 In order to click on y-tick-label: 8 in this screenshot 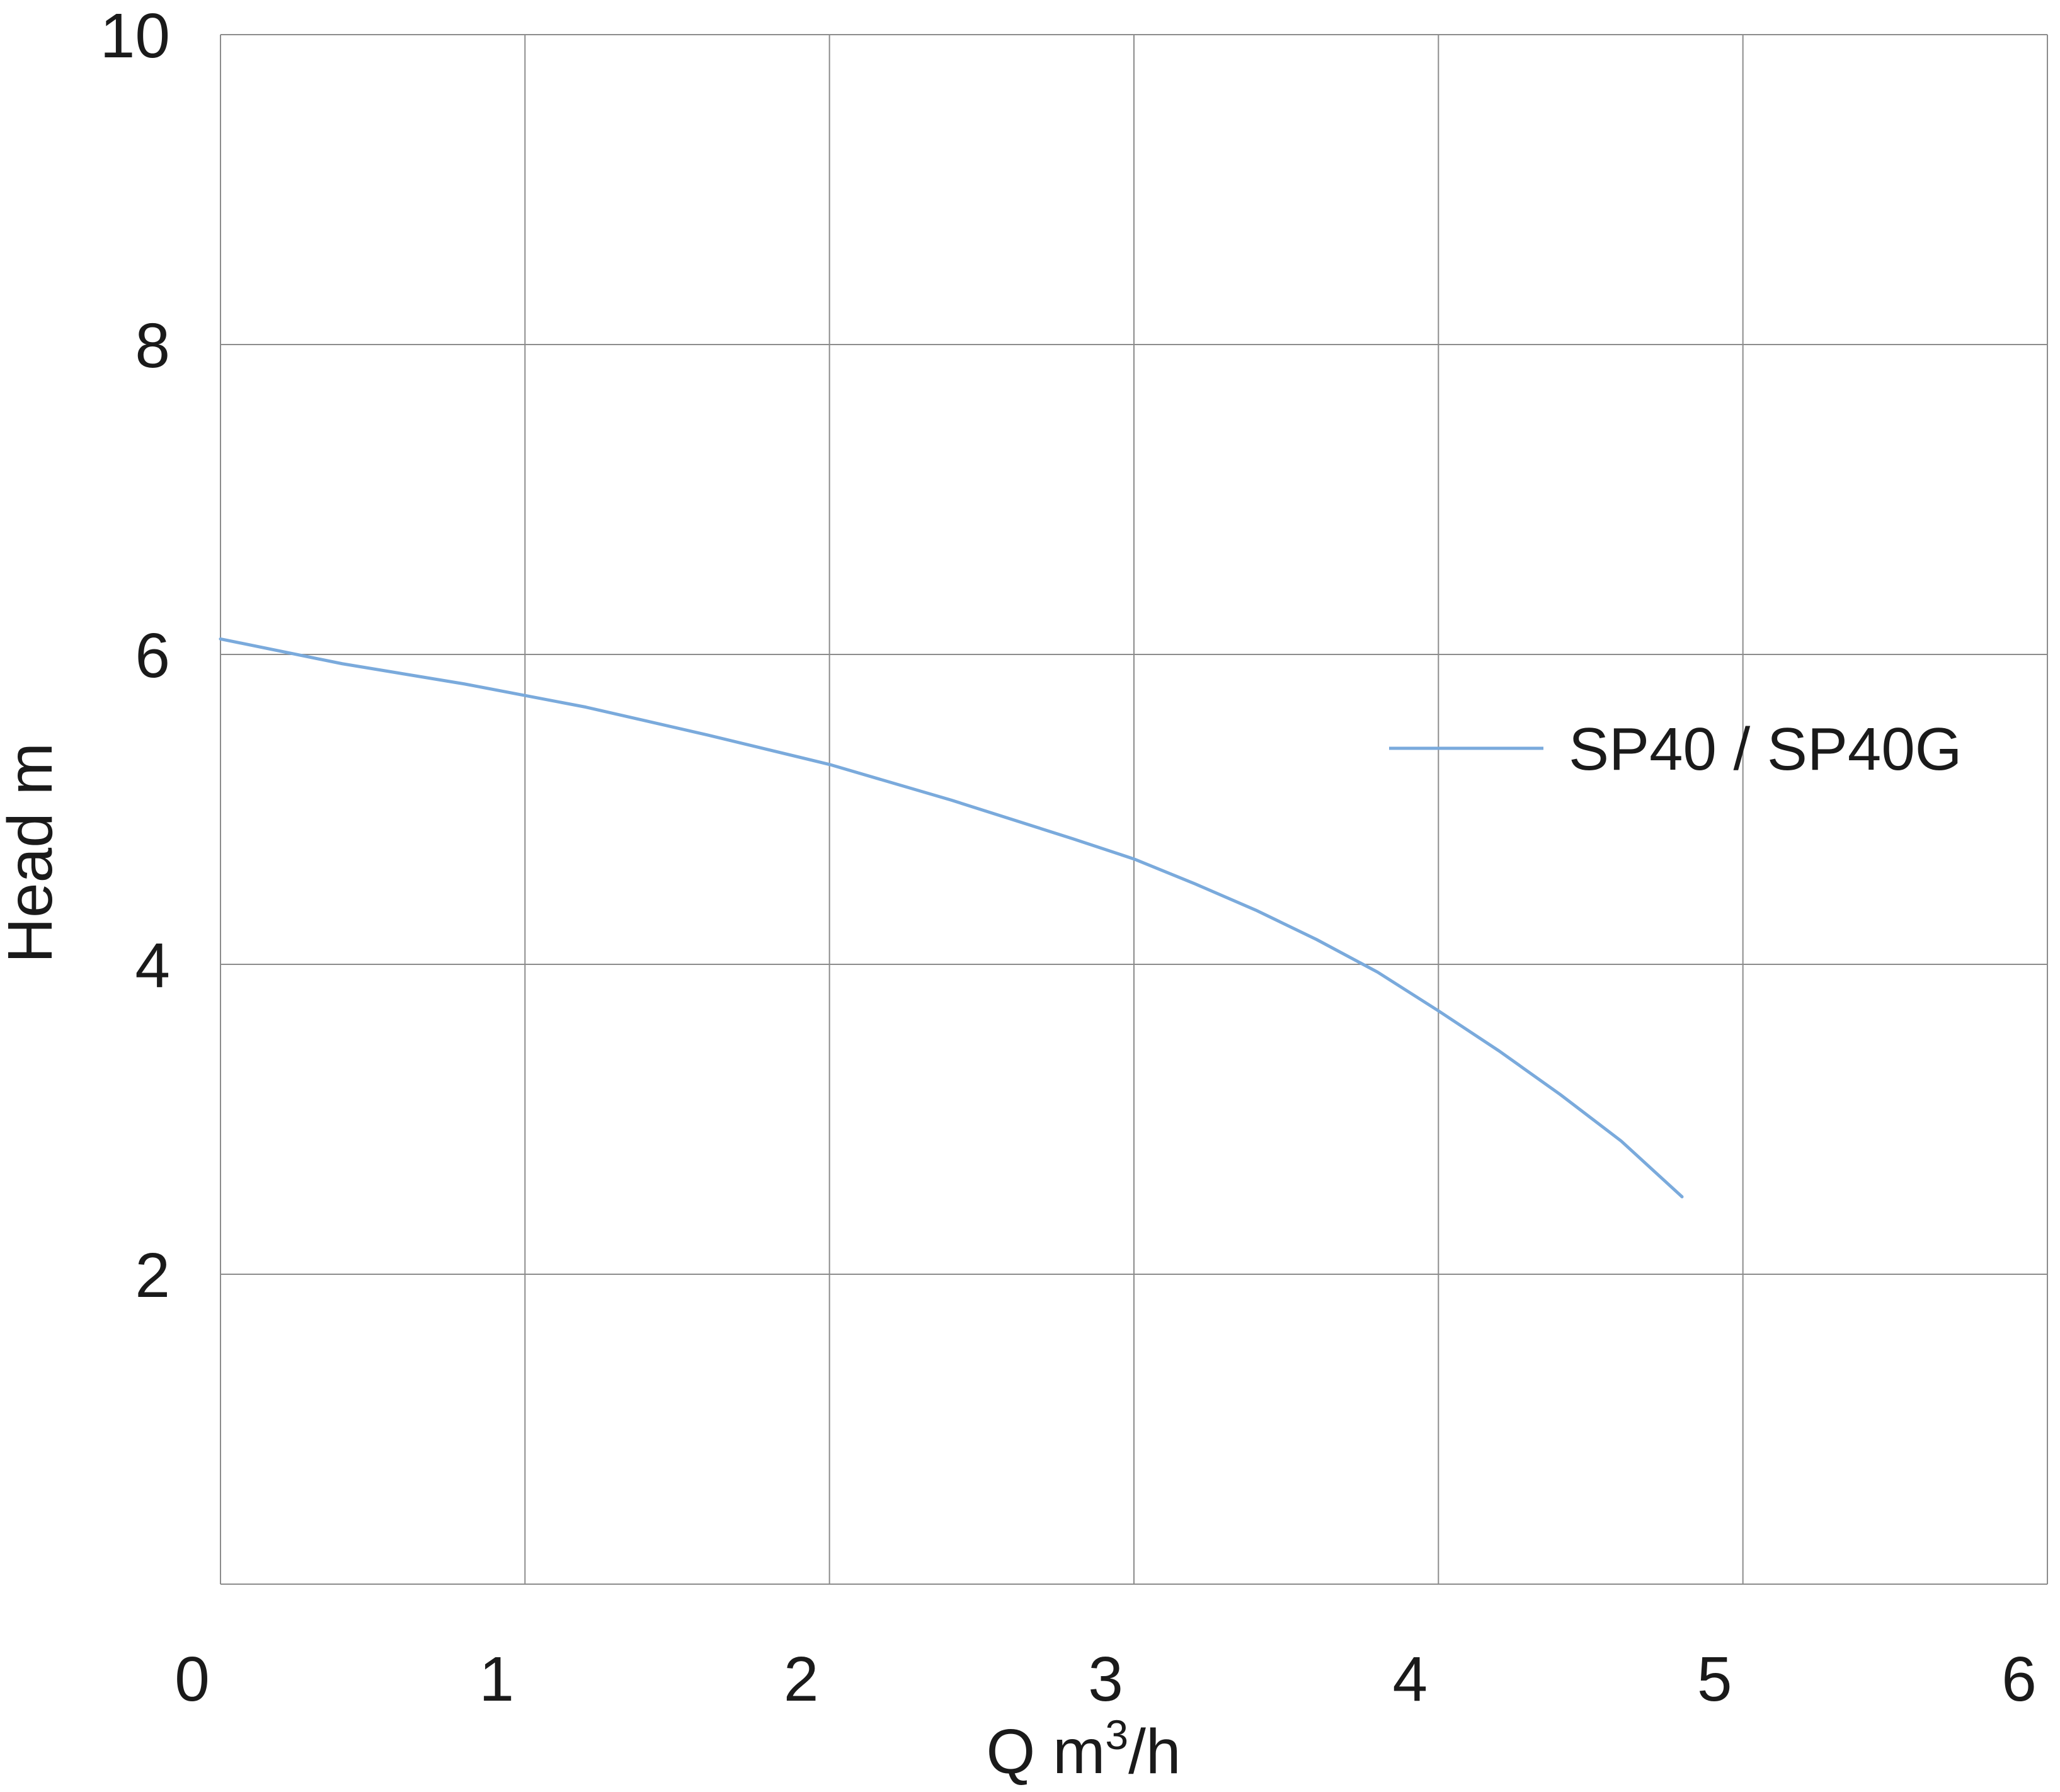, I will do `click(152, 346)`.